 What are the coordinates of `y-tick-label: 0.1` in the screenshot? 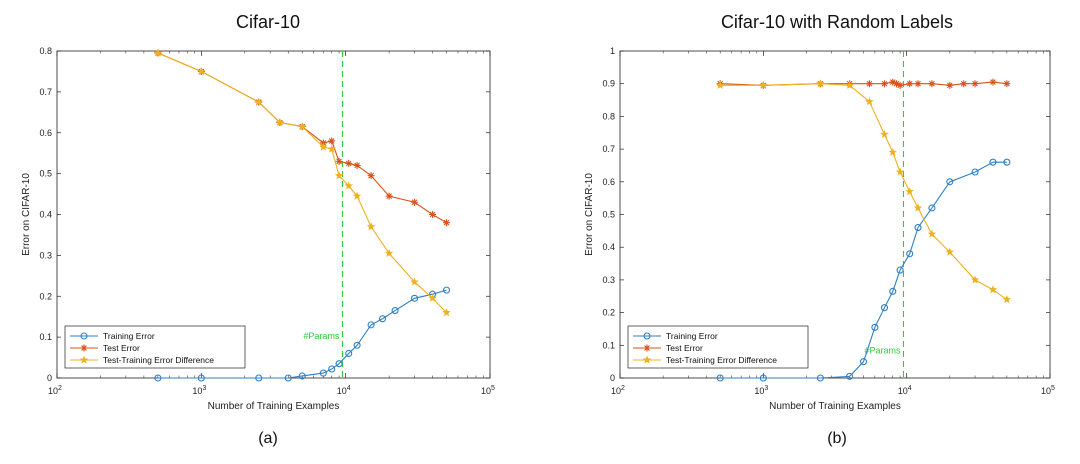 It's located at (608, 345).